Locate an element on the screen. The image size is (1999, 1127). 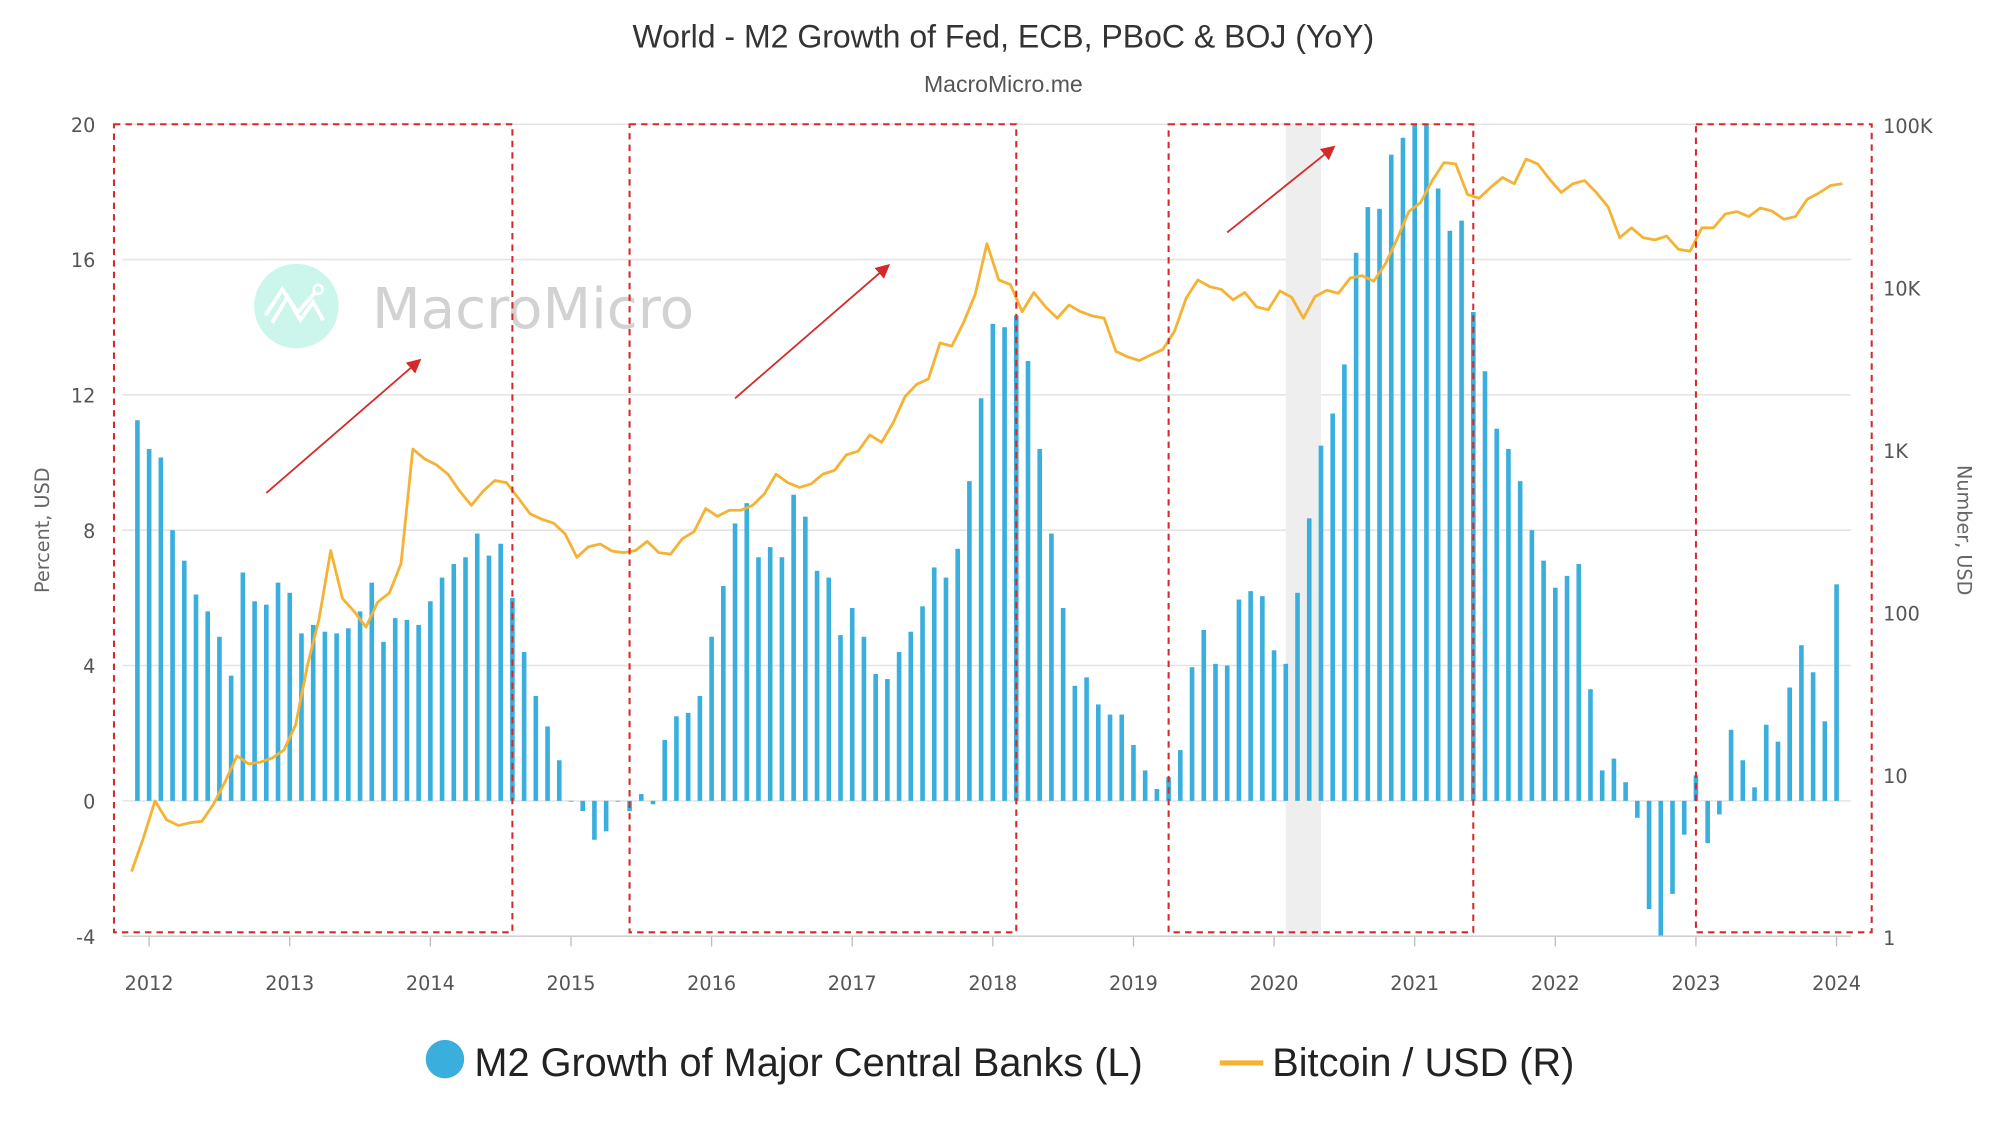
y-axis-right-title: Number, USD is located at coordinates (1963, 530).